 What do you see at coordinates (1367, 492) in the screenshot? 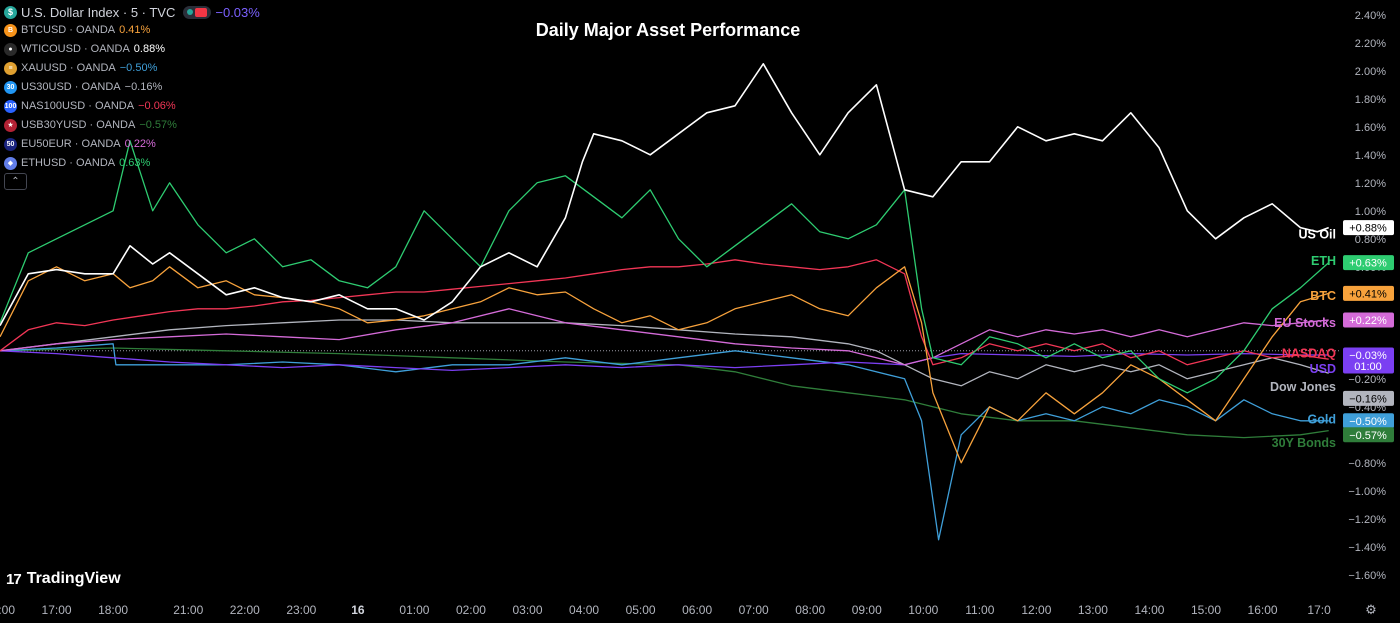
I see `y-tick-label: −1.00%` at bounding box center [1367, 492].